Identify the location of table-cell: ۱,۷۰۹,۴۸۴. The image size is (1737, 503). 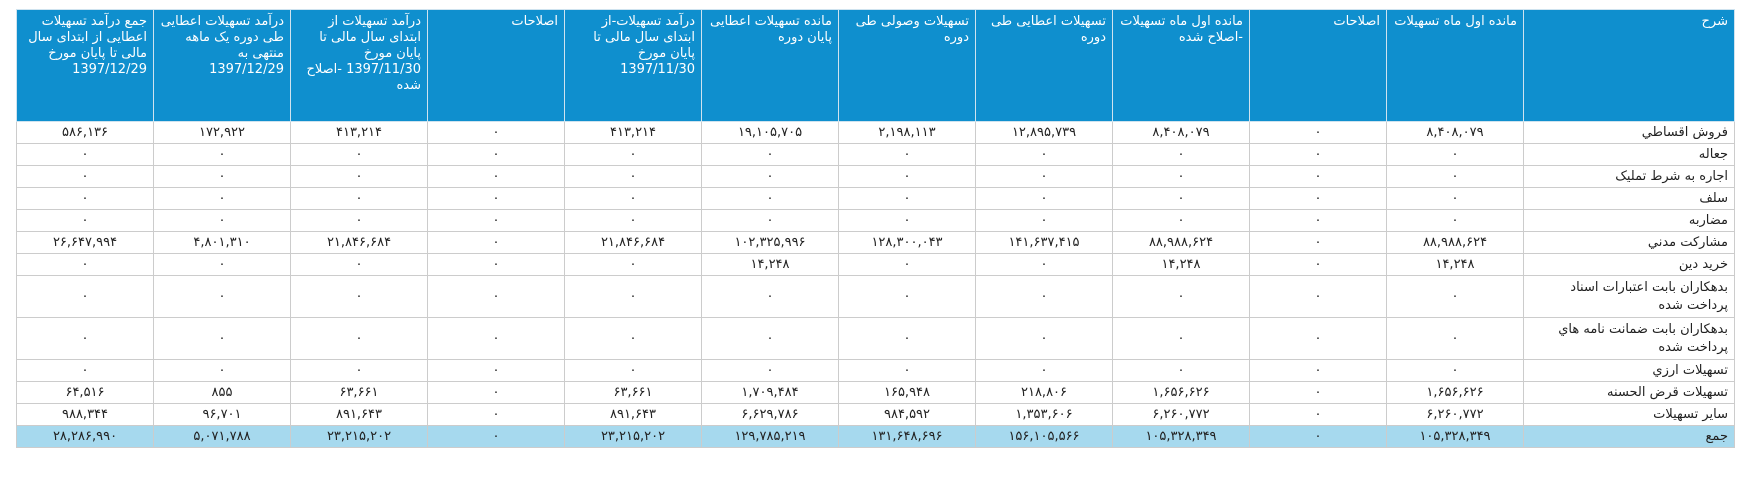
(770, 392).